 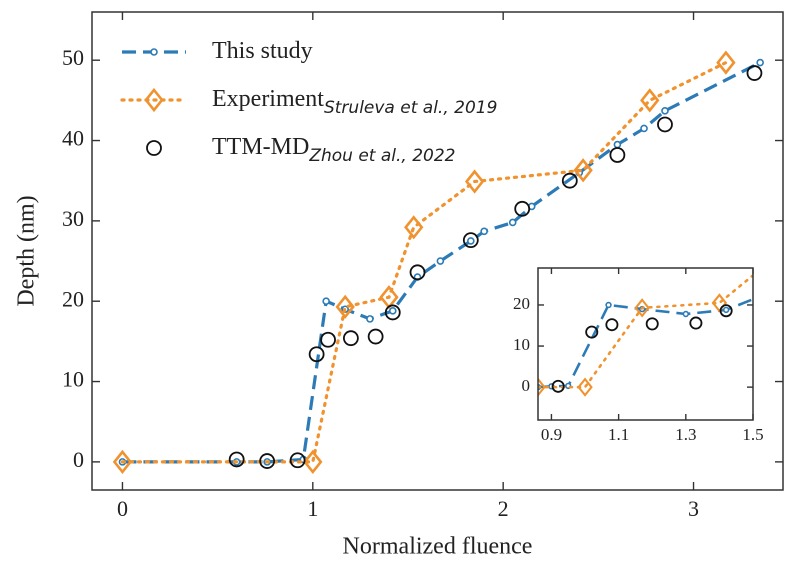 I want to click on plot-area, so click(x=645, y=344).